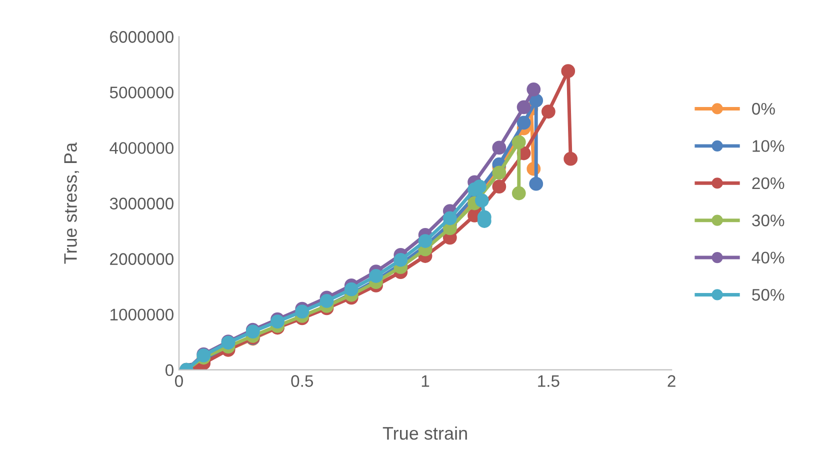 The height and width of the screenshot is (476, 821). What do you see at coordinates (178, 381) in the screenshot?
I see `x-tick-label: 0` at bounding box center [178, 381].